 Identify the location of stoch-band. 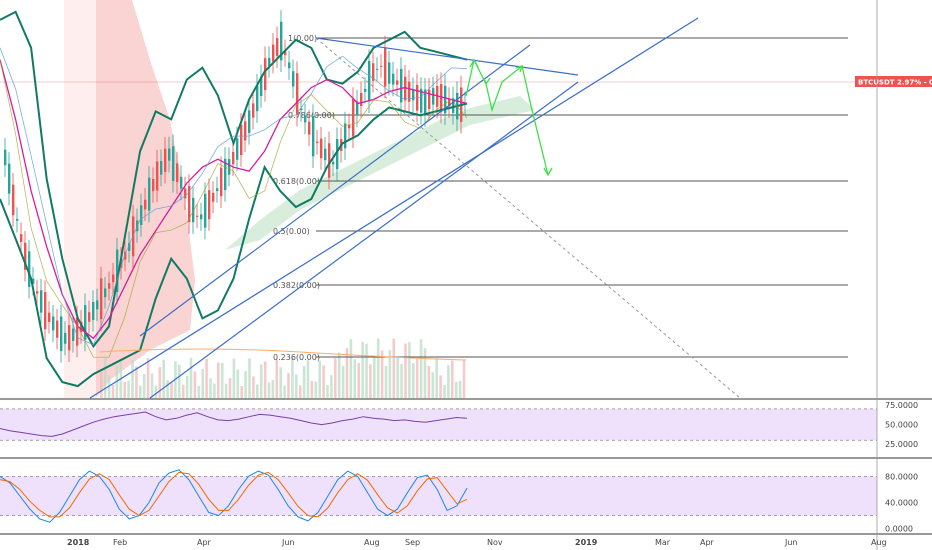
(438, 496).